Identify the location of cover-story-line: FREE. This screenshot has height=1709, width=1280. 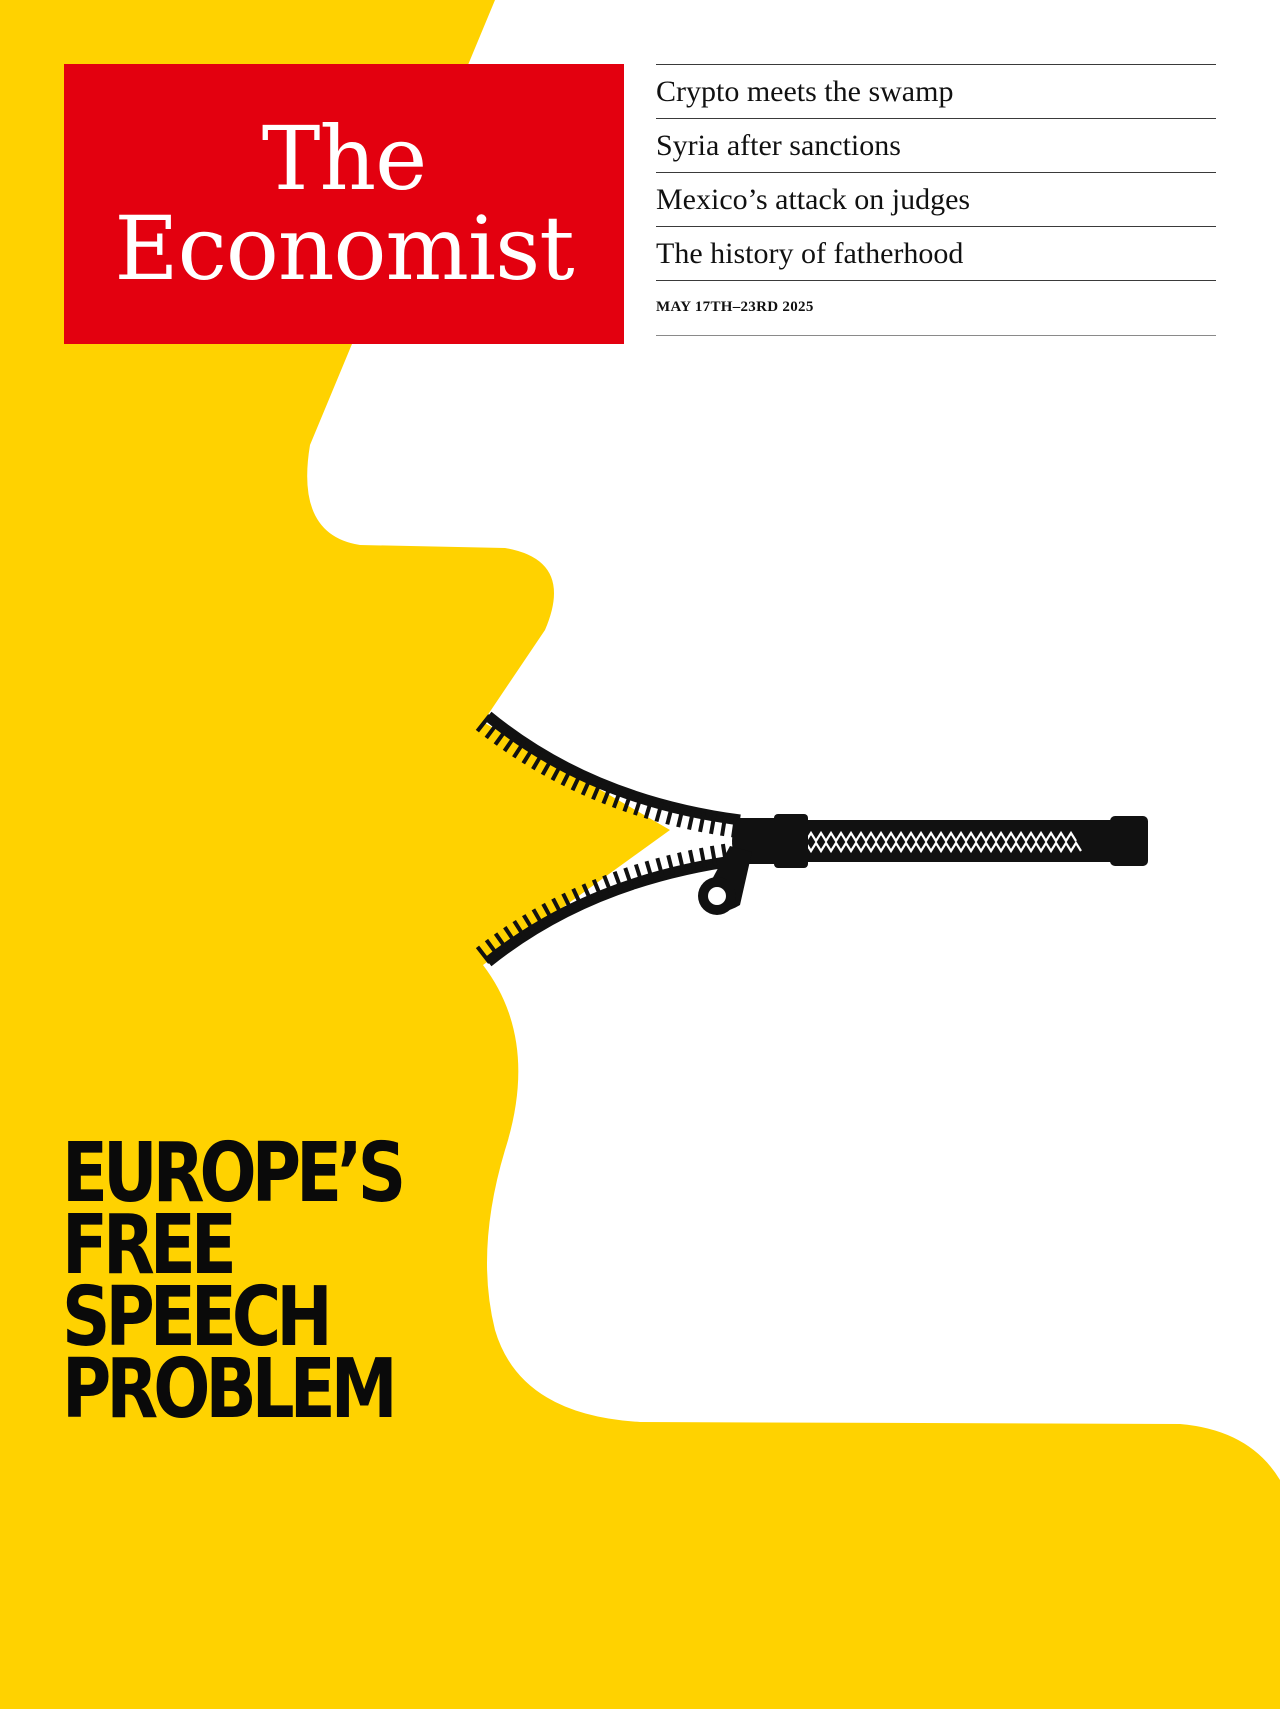
(149, 1245).